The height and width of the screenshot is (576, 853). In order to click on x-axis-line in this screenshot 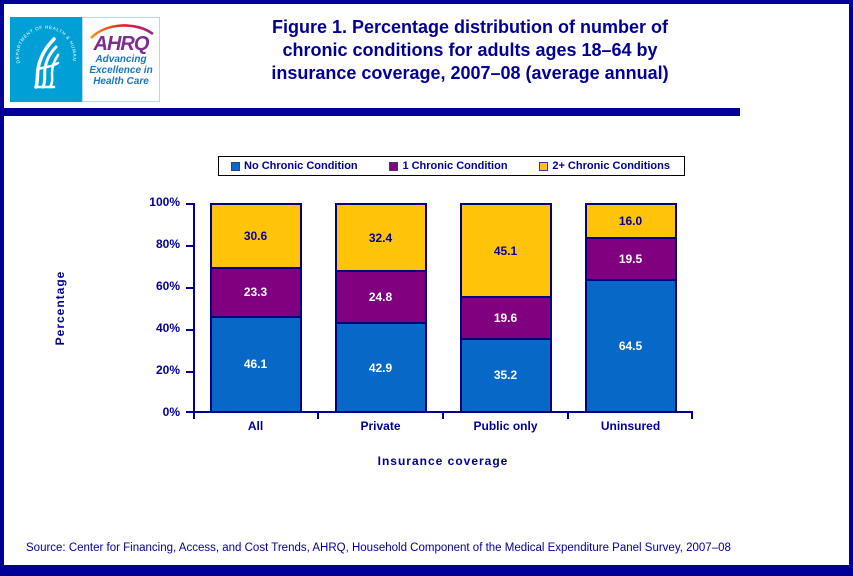, I will do `click(443, 412)`.